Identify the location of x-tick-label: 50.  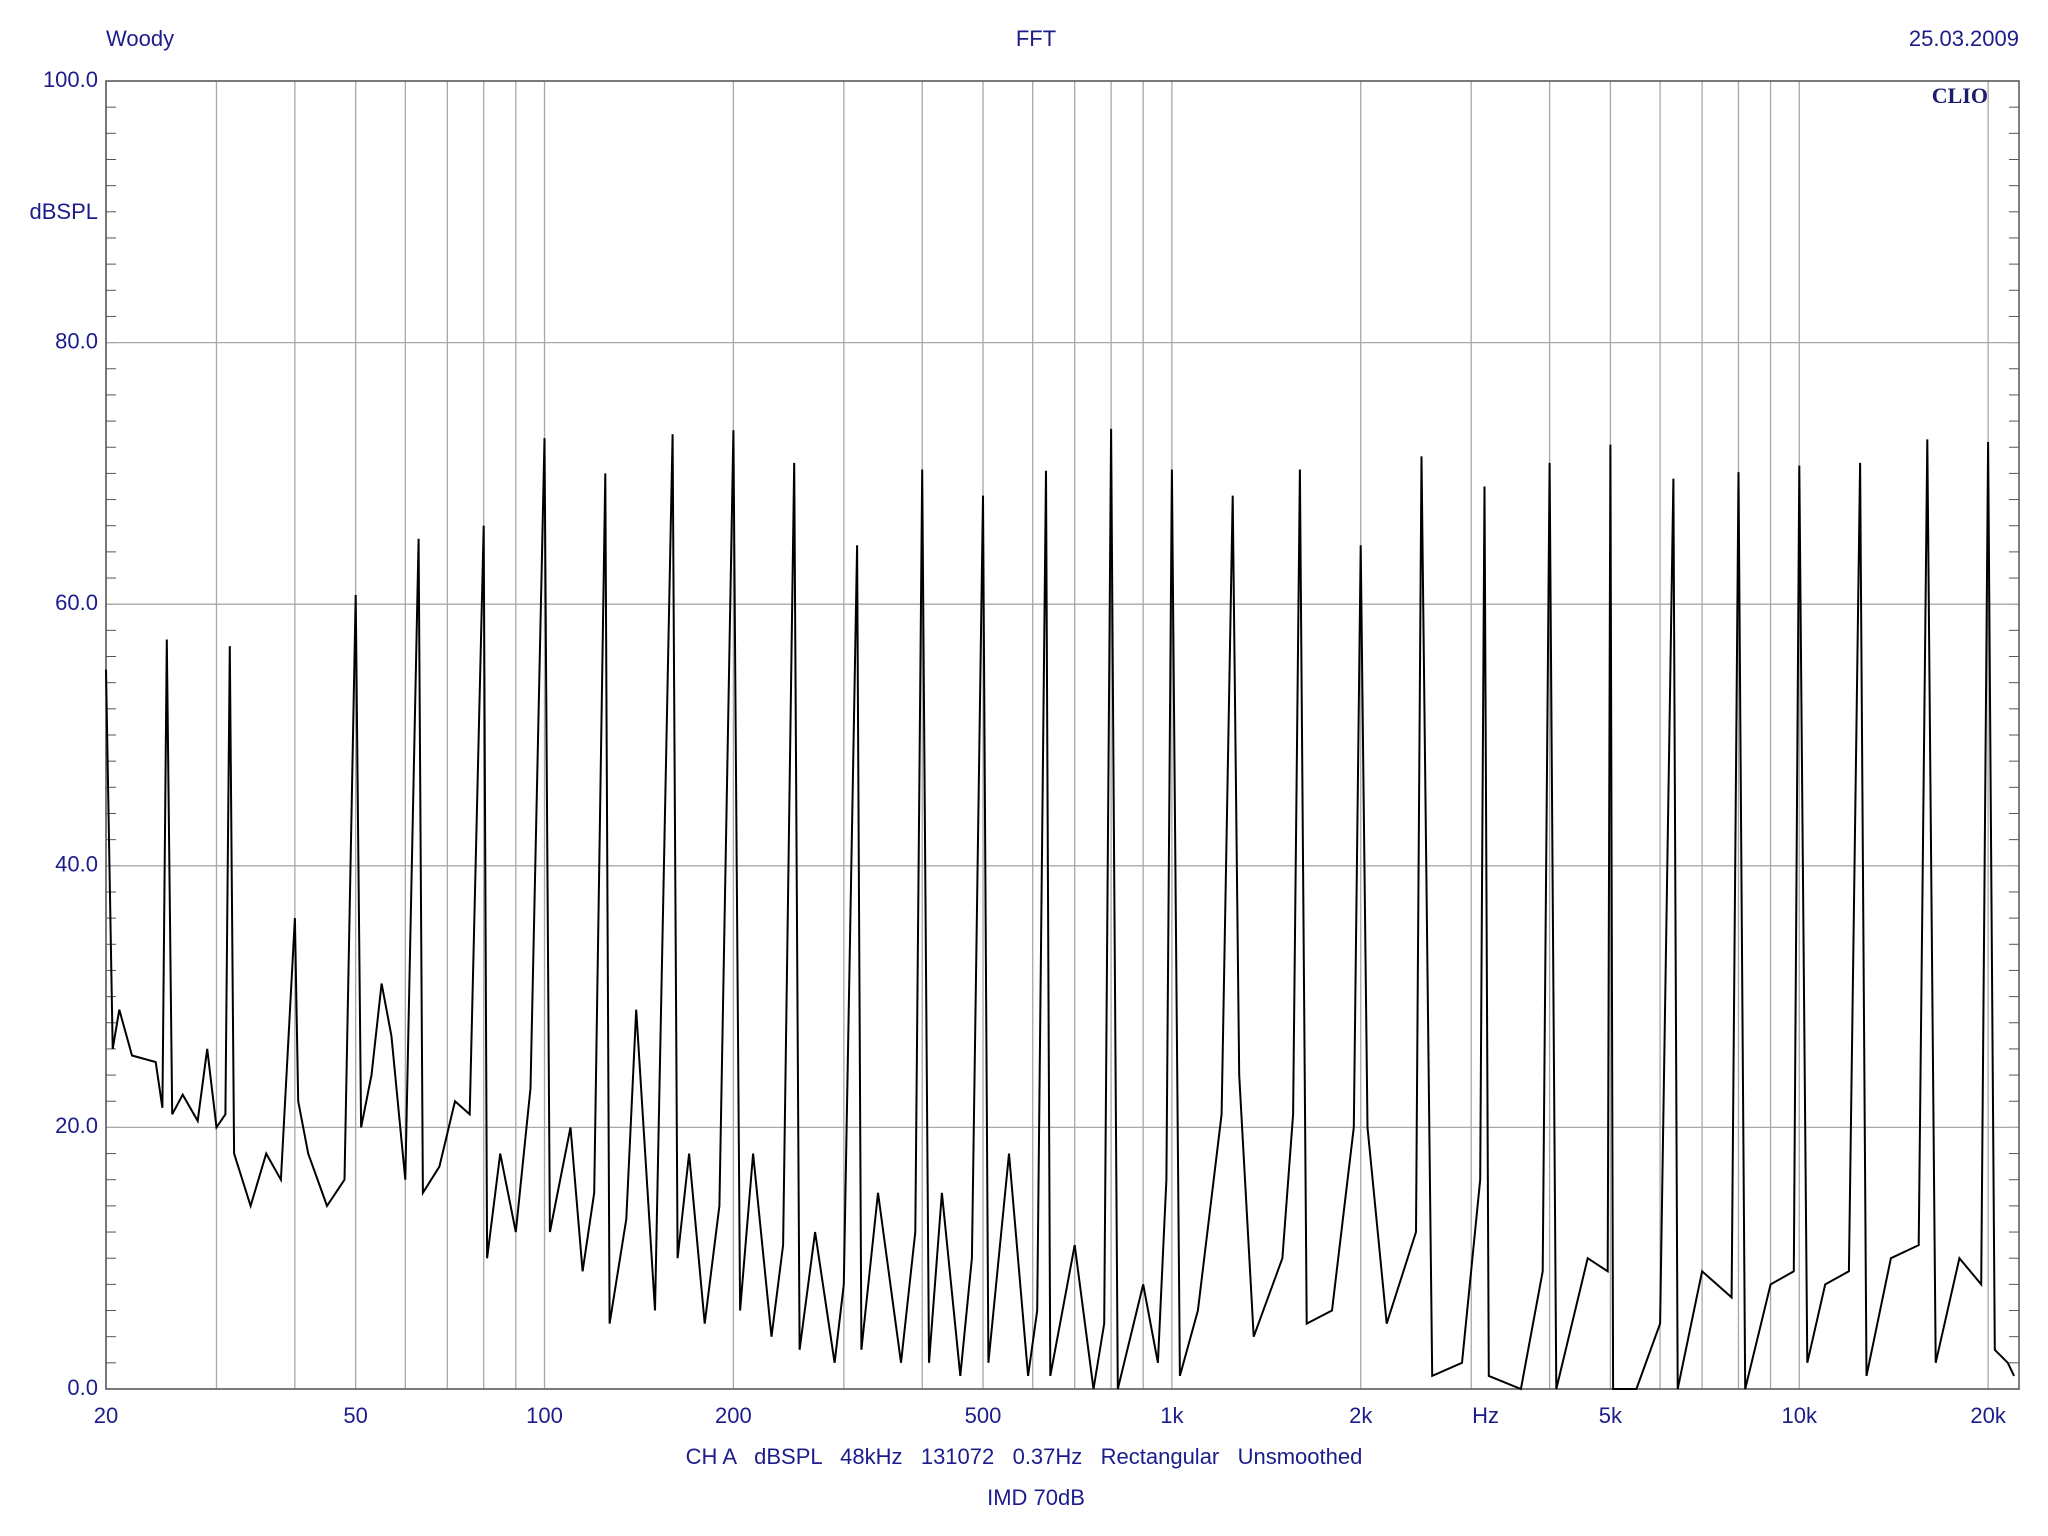
(355, 1415).